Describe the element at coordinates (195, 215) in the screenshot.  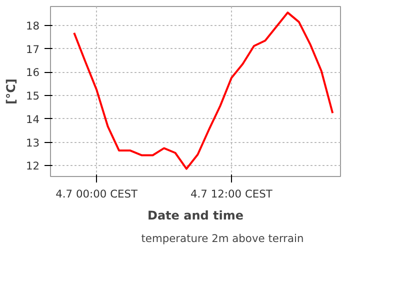
I see `x-axis-title: Date and time` at that location.